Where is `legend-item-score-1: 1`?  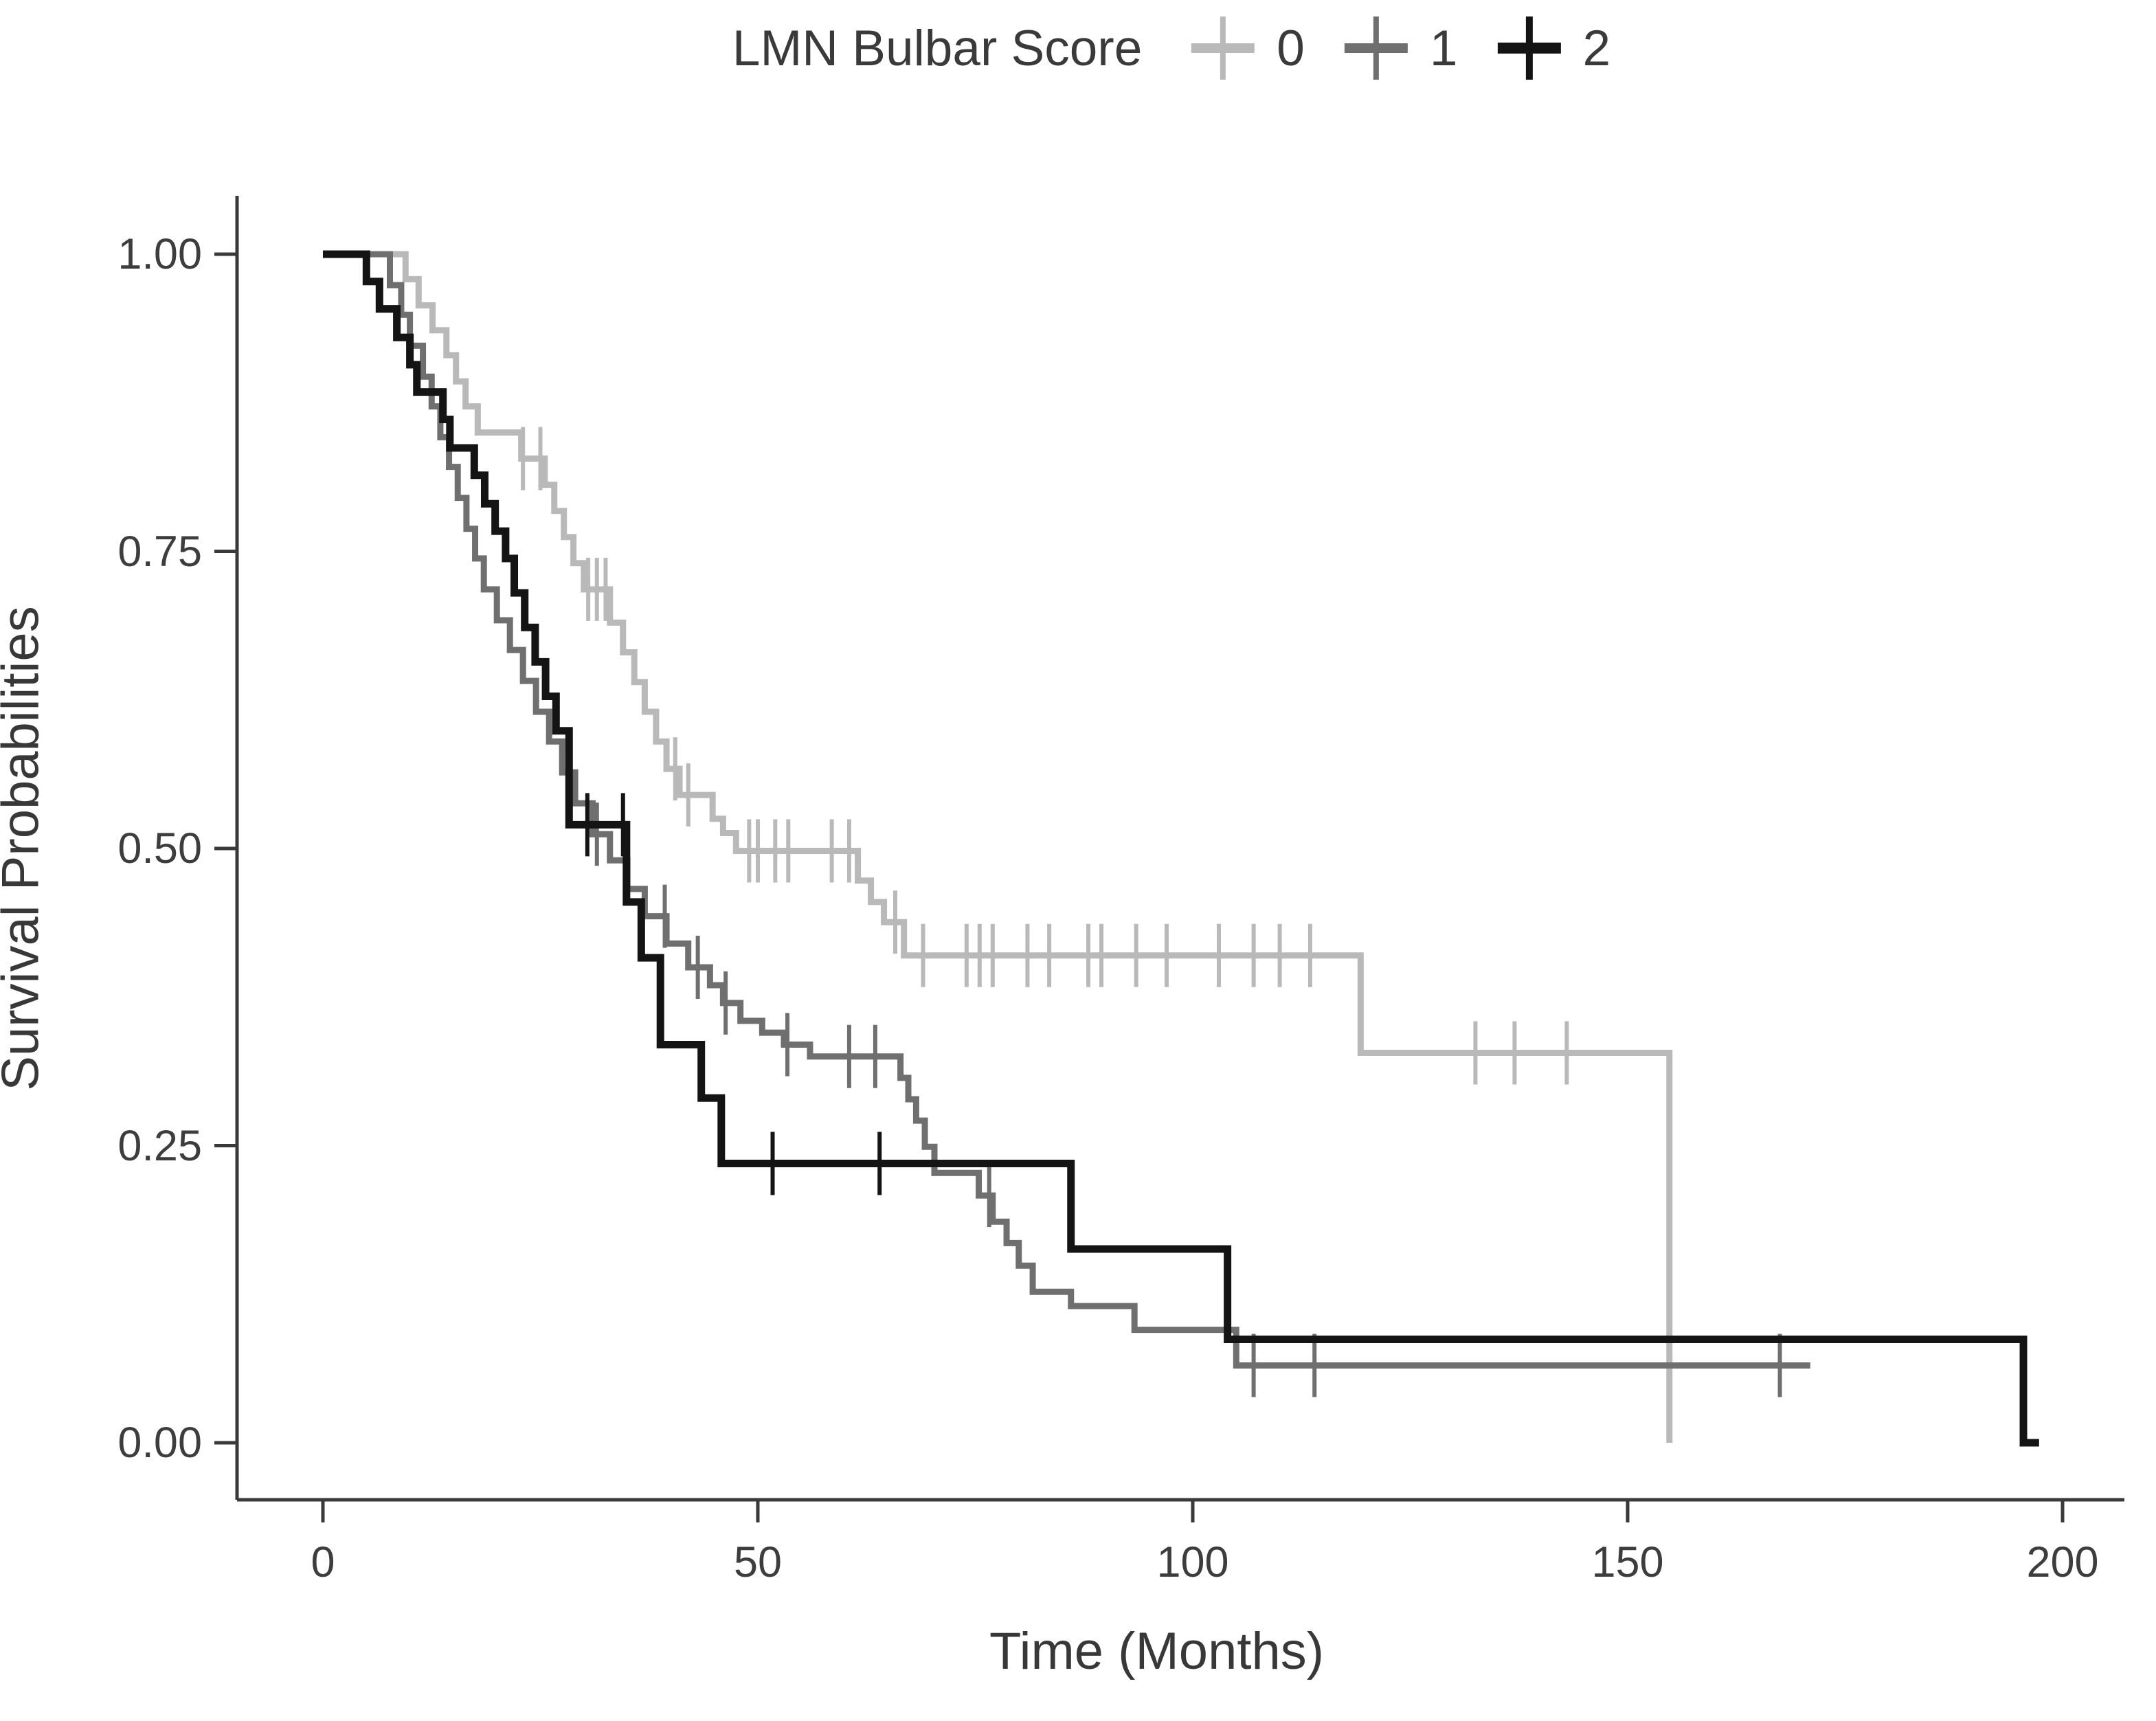 legend-item-score-1: 1 is located at coordinates (1399, 48).